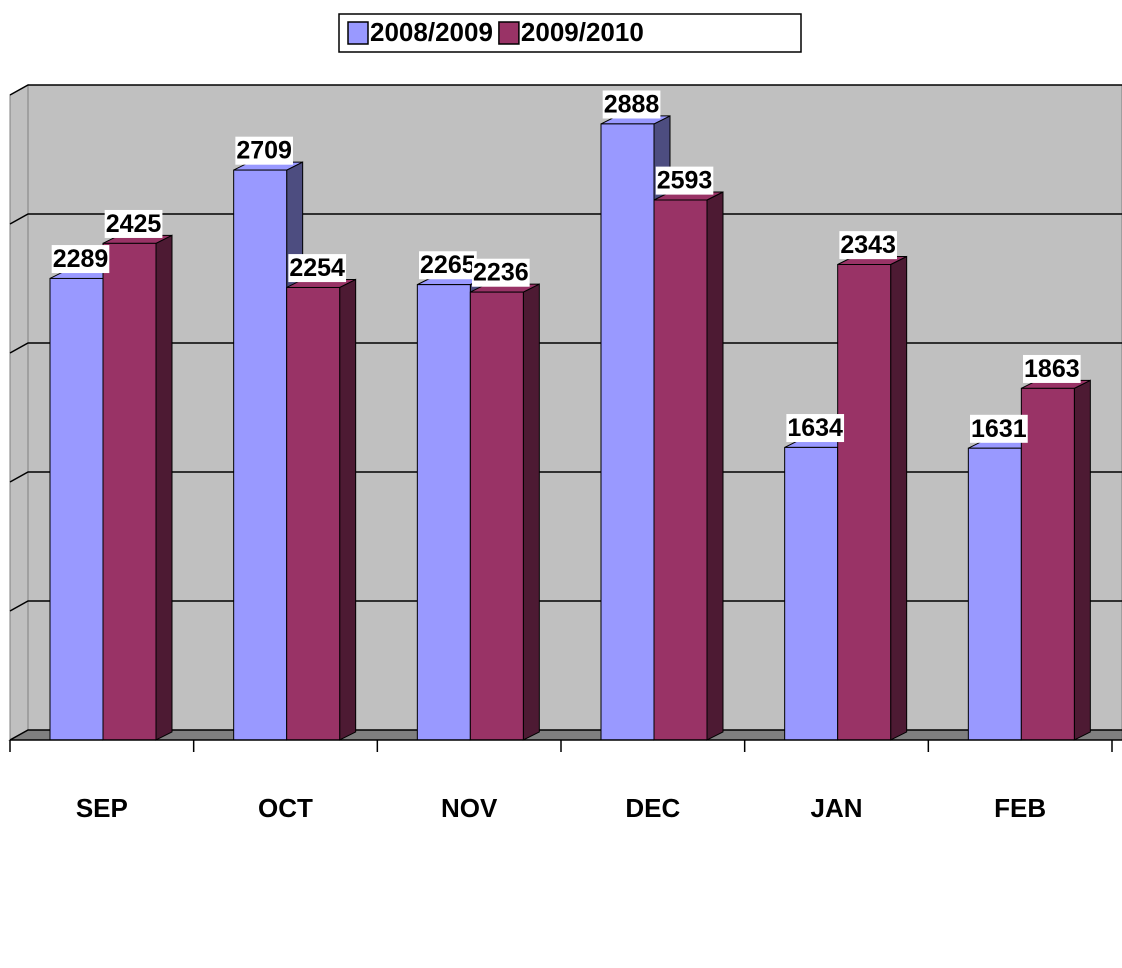 This screenshot has width=1122, height=968. I want to click on data-label: 2254, so click(317, 268).